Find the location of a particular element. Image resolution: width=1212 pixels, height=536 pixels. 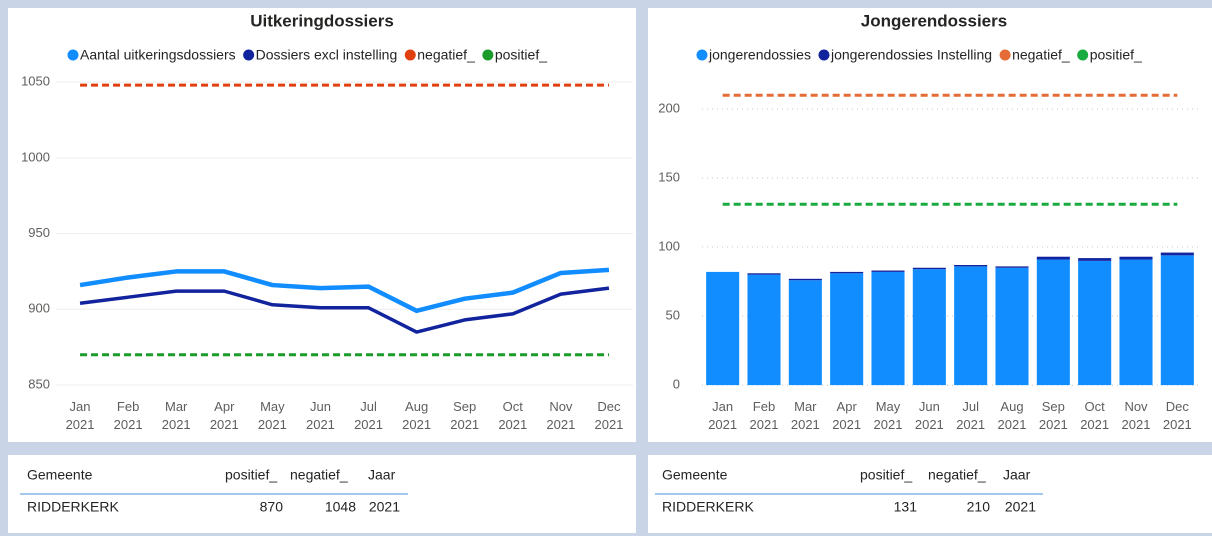

chart-title: Uitkeringdossiers is located at coordinates (322, 20).